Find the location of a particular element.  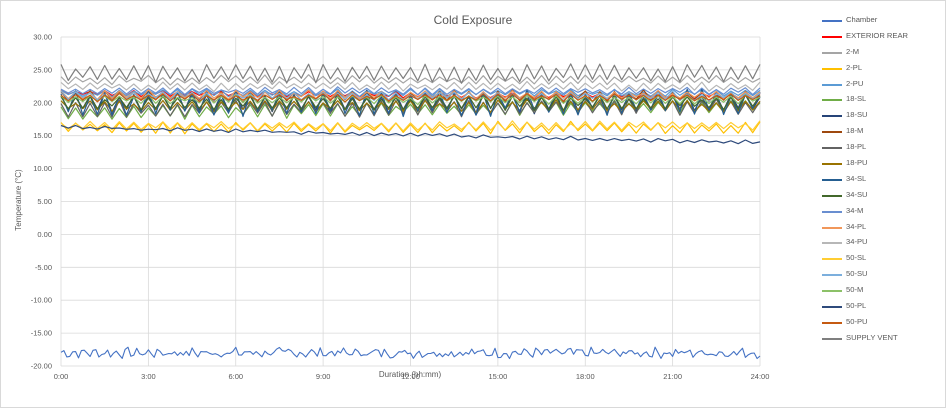

legend-item: 18-SL is located at coordinates (881, 101).